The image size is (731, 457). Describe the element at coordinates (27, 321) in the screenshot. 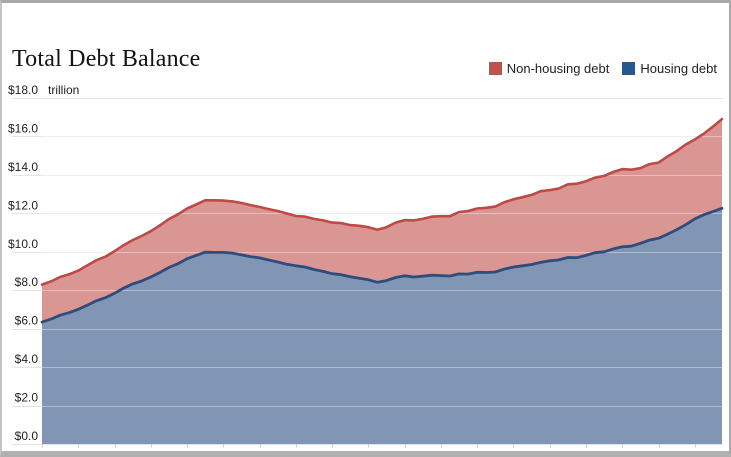

I see `y-axis-tick-label: $6.0` at that location.